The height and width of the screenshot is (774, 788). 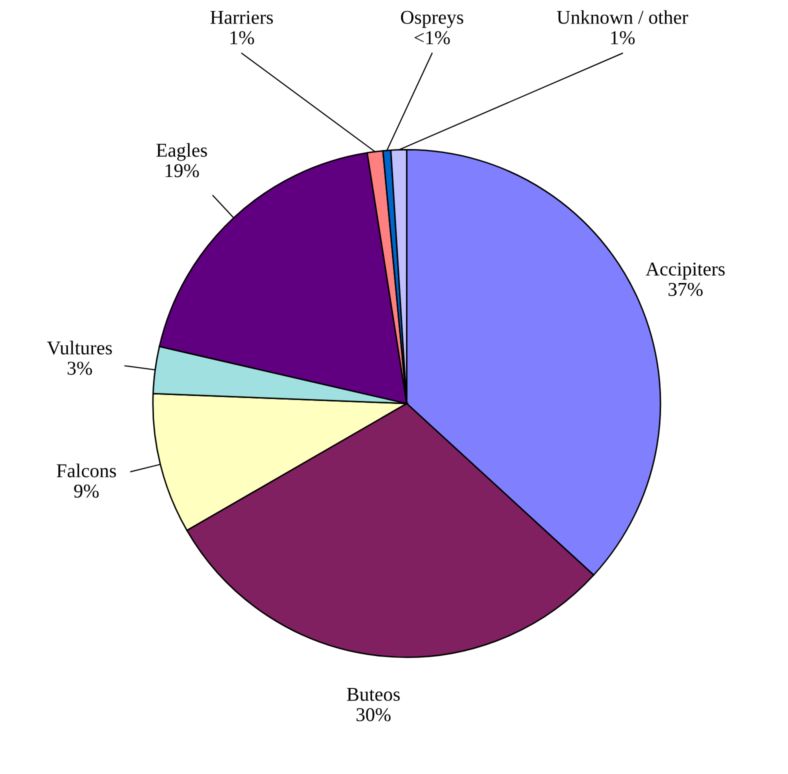 I want to click on slice-label: Vultures, so click(x=79, y=347).